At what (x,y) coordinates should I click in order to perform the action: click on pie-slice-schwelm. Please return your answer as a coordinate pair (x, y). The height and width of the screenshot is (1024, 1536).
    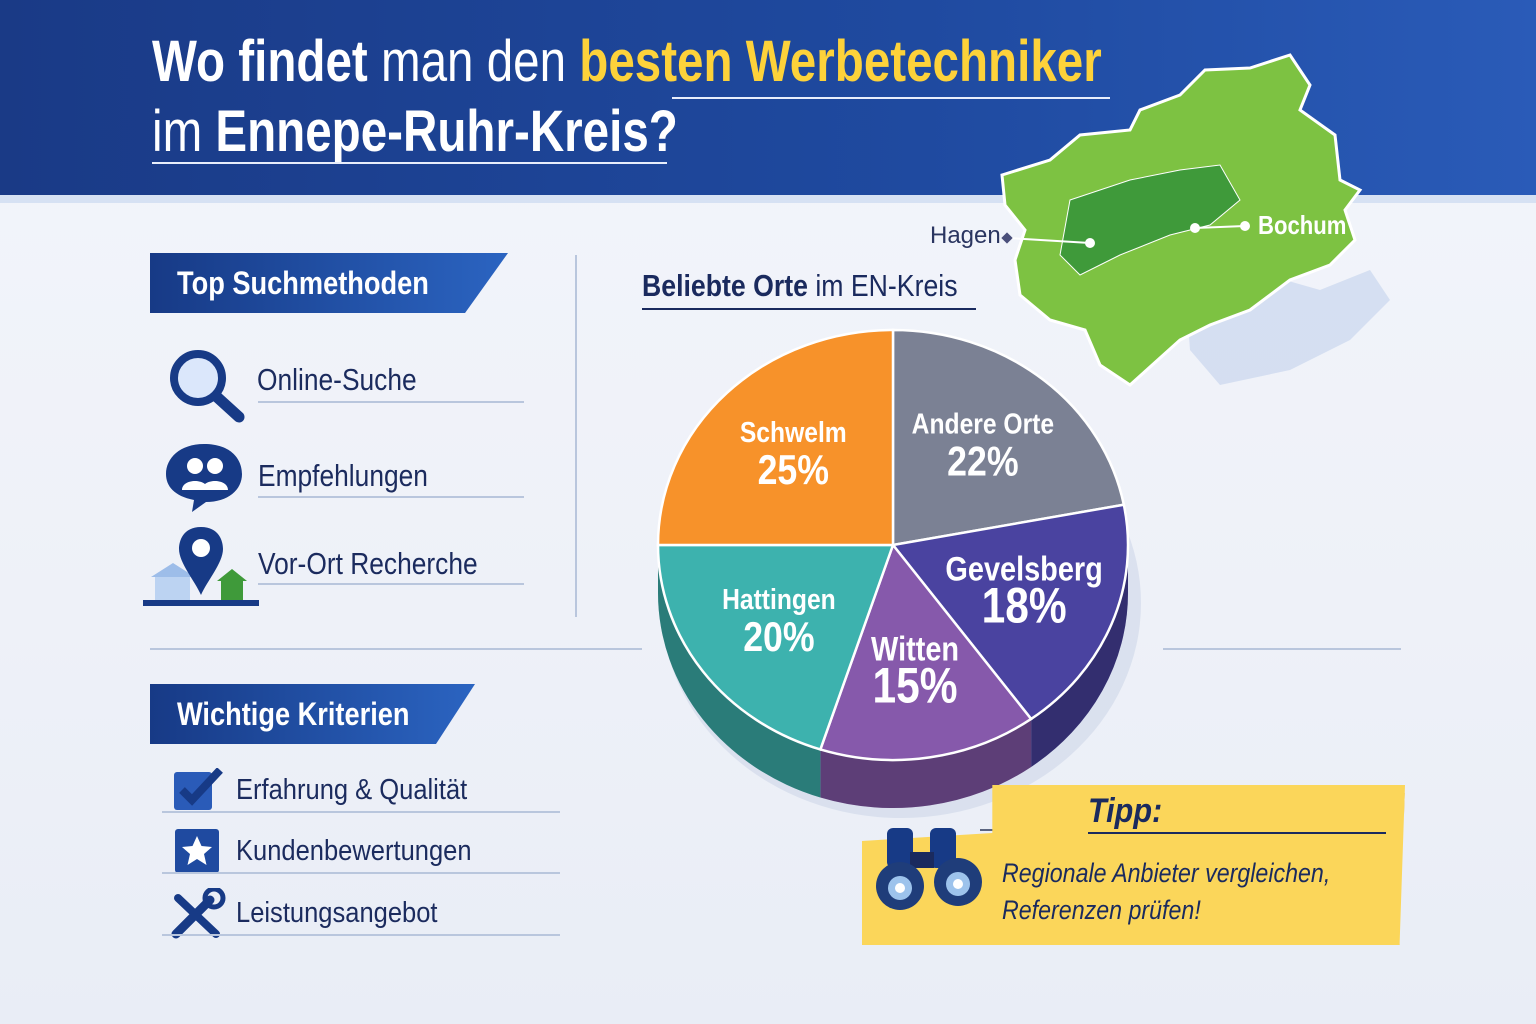
    Looking at the image, I should click on (775, 437).